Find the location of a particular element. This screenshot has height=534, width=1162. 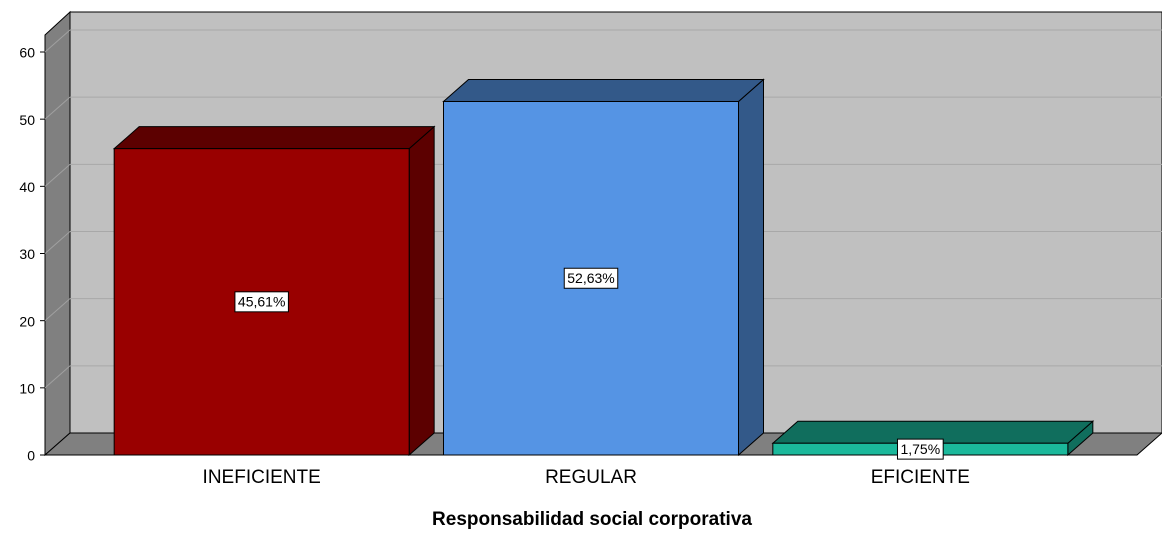

value-label: 45,61% is located at coordinates (261, 302).